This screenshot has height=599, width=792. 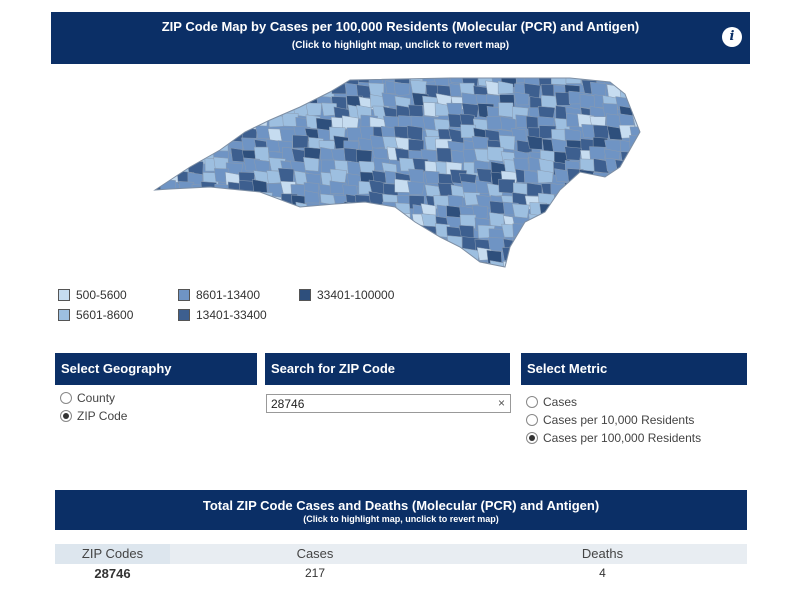 I want to click on radio-zip-code: ZIP Code, so click(x=93, y=416).